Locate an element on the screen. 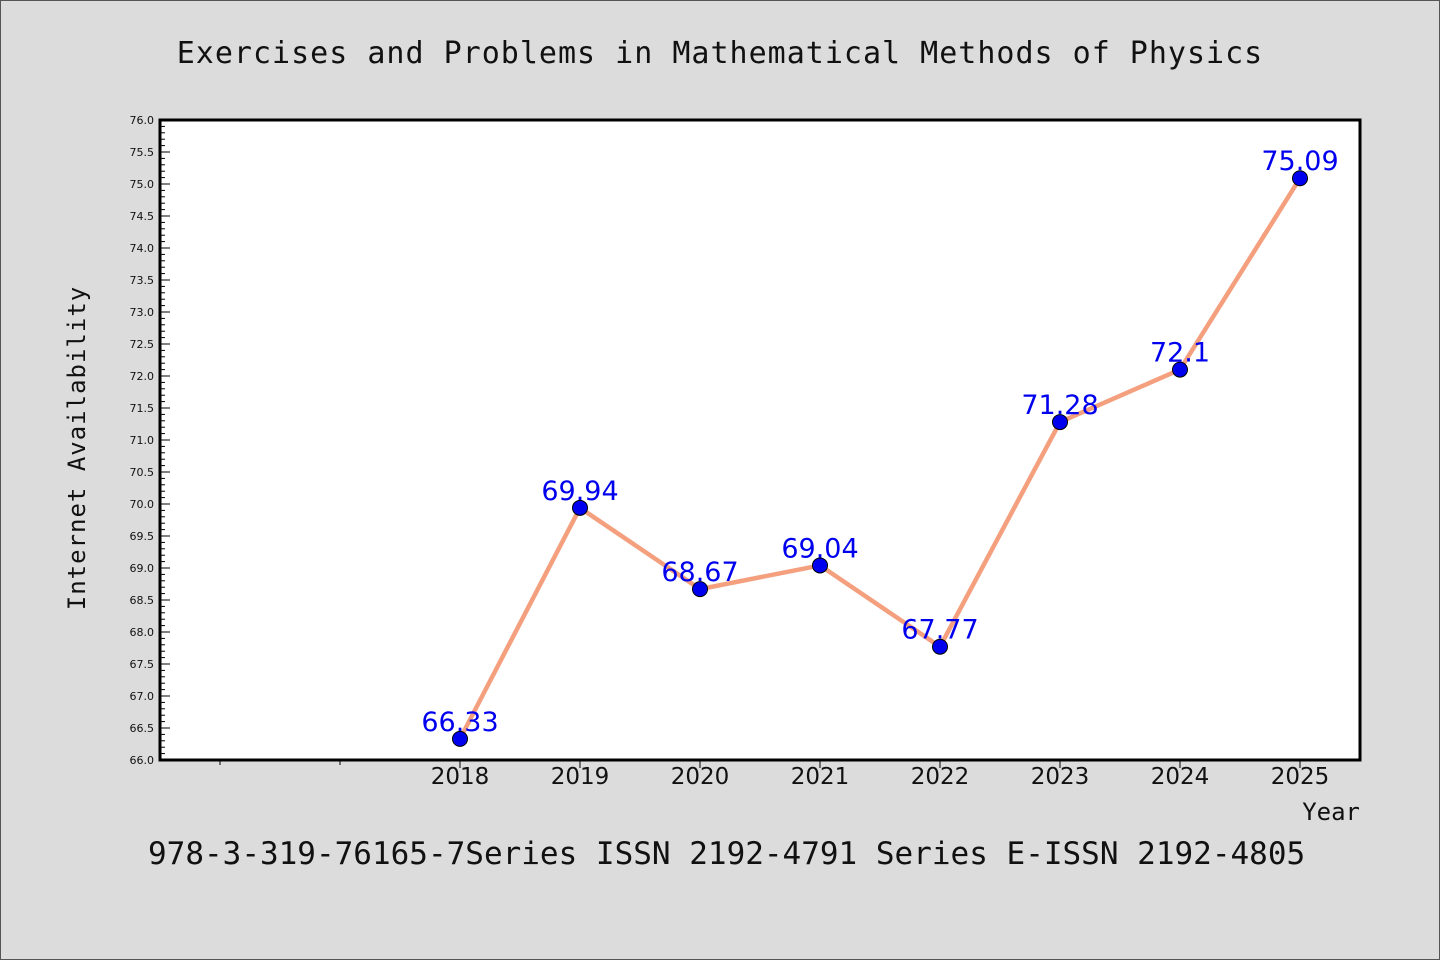 This screenshot has width=1440, height=960. data-label: 69.04 is located at coordinates (819, 548).